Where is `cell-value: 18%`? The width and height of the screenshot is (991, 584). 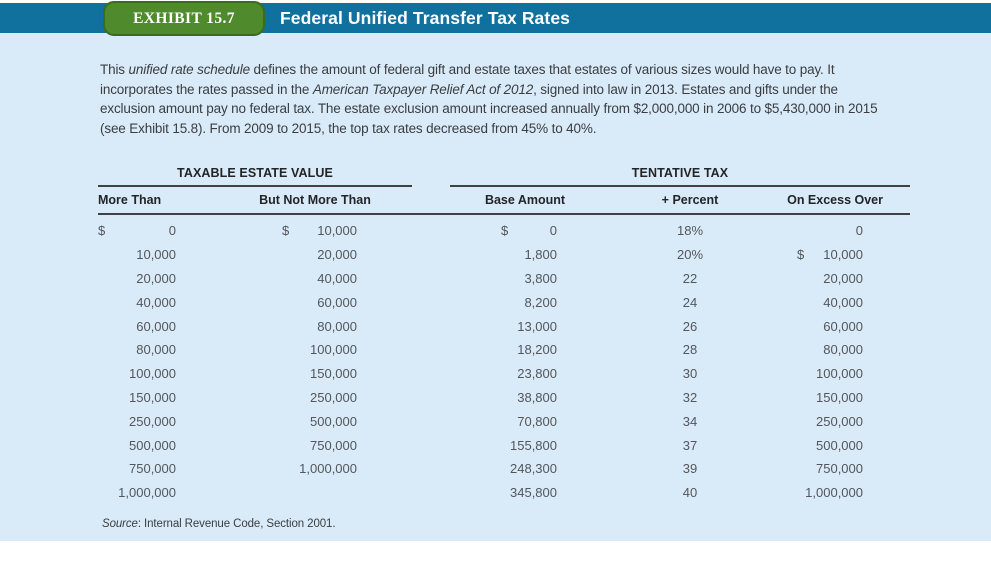
cell-value: 18% is located at coordinates (690, 231).